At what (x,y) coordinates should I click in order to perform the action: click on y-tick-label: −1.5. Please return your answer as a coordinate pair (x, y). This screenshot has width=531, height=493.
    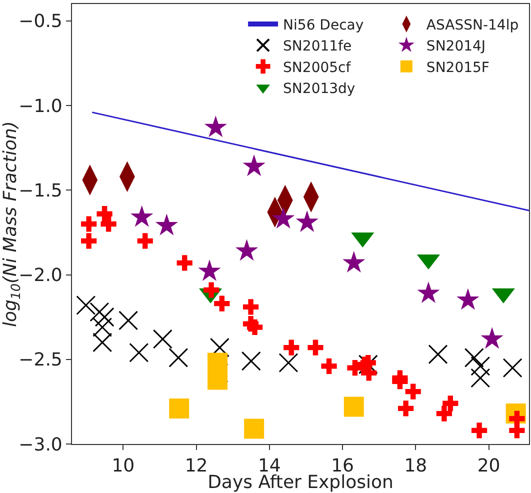
    Looking at the image, I should click on (40, 191).